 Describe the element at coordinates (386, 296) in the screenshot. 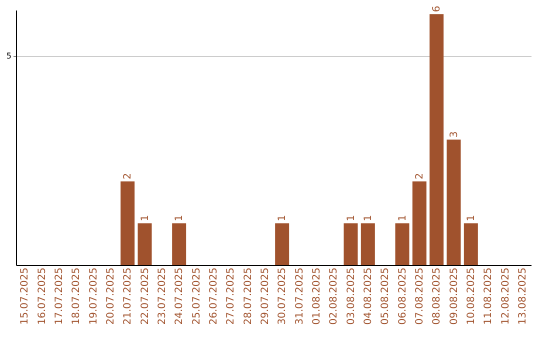

I see `x-tick-label: 05.08.2025` at that location.